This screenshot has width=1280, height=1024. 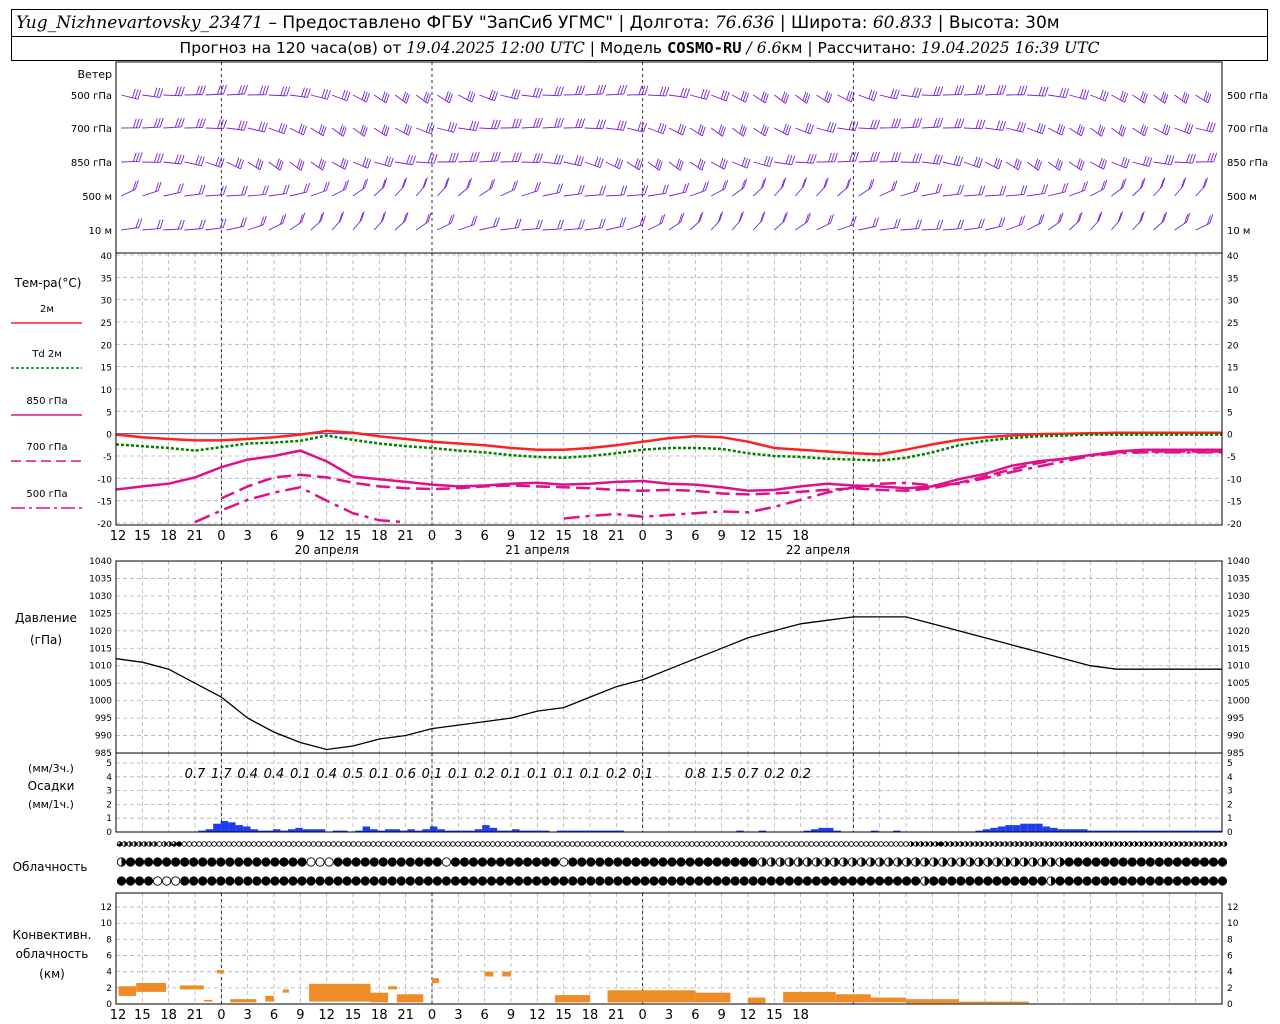 I want to click on hour-tick-bottom: 12, so click(x=326, y=1015).